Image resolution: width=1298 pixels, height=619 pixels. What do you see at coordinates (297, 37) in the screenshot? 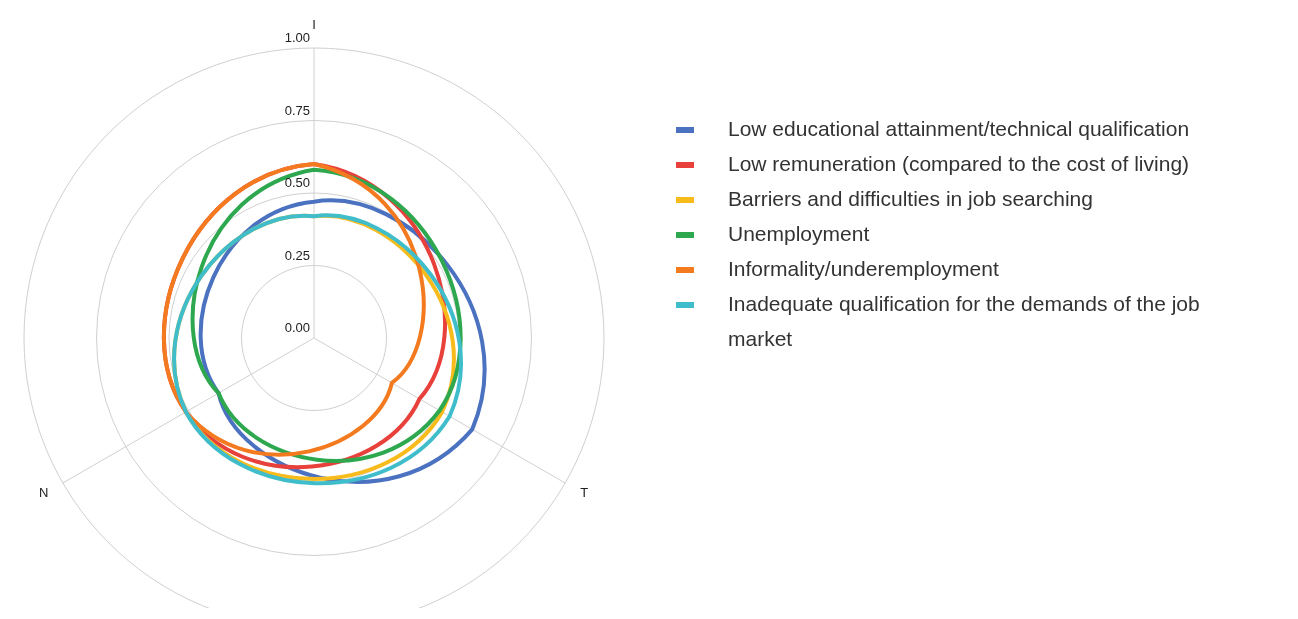
I see `y-tick-label: 1.00` at bounding box center [297, 37].